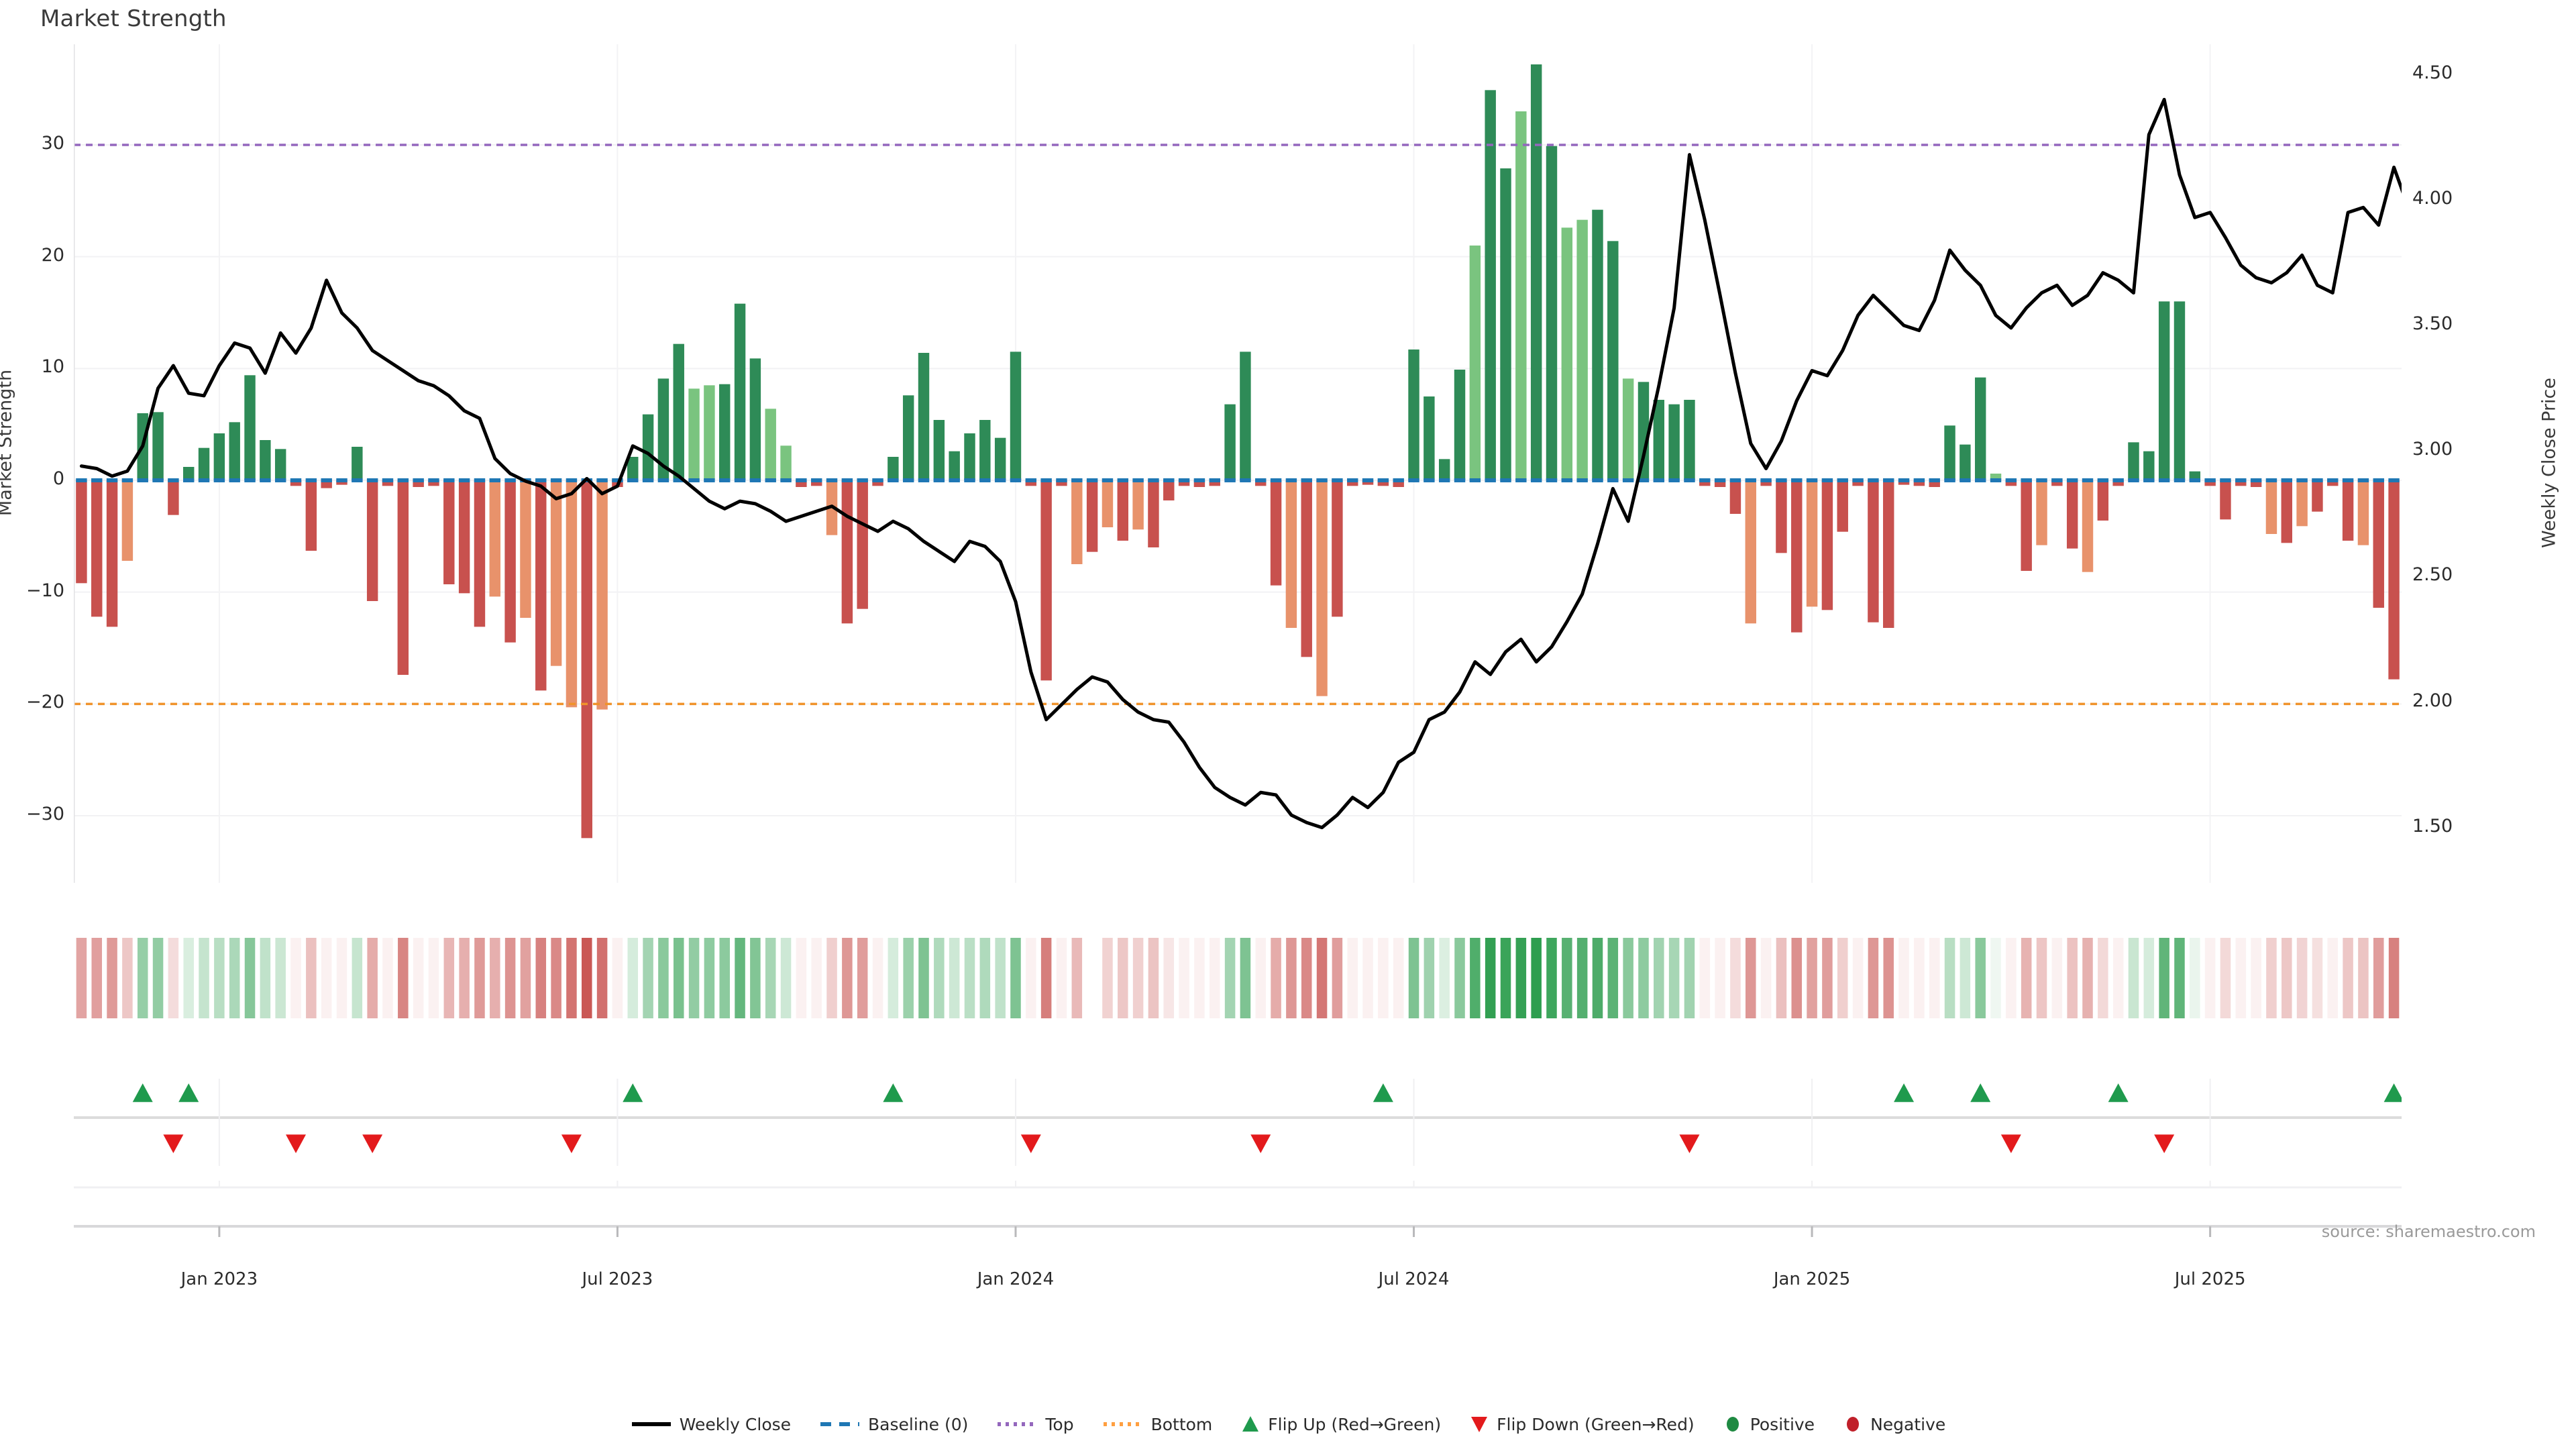 The image size is (2576, 1449). I want to click on legend-swatch-dot, so click(1853, 1424).